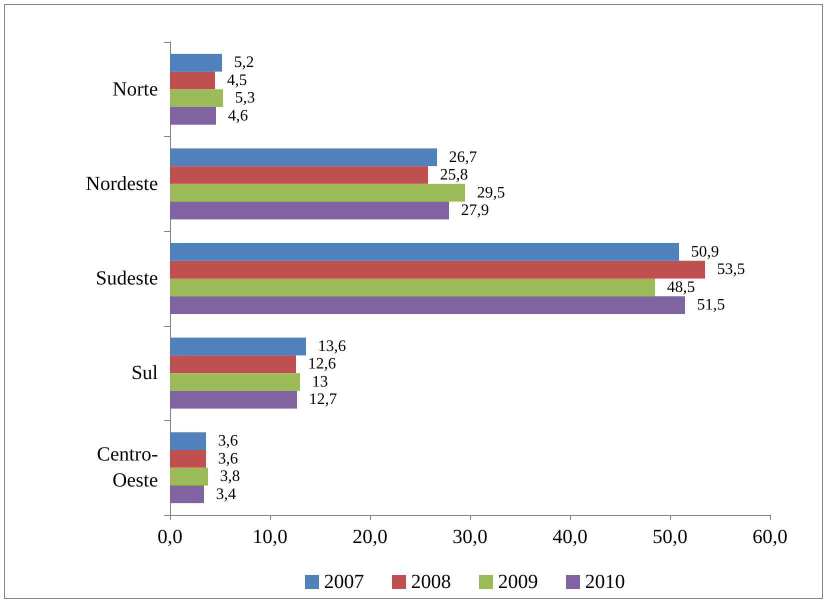 This screenshot has width=827, height=601. Describe the element at coordinates (570, 537) in the screenshot. I see `x-tick-label: 40,0` at that location.